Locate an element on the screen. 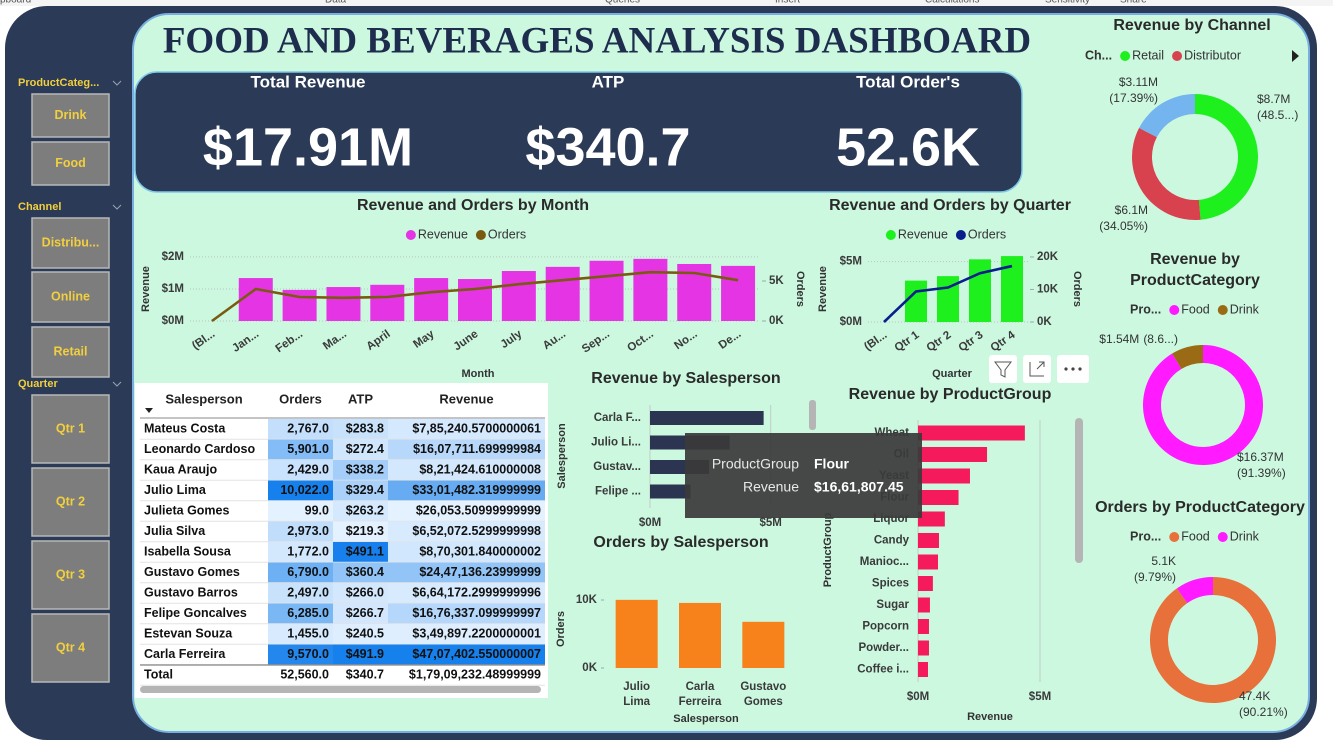 Image resolution: width=1333 pixels, height=744 pixels. ribbon-item: pboard is located at coordinates (15, 3).